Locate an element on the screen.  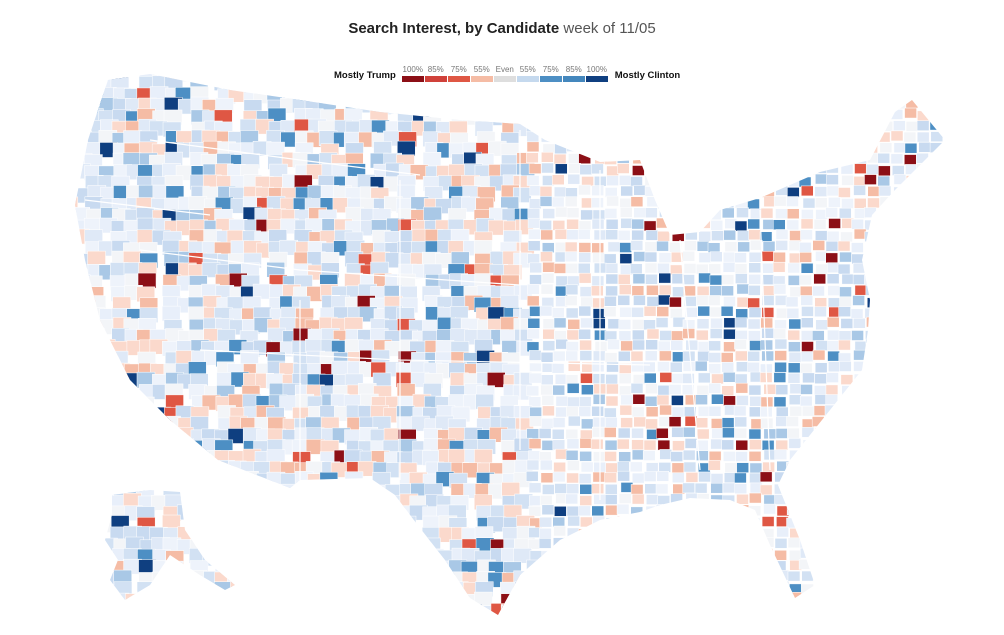
legend-swatch: 100% is located at coordinates (596, 73).